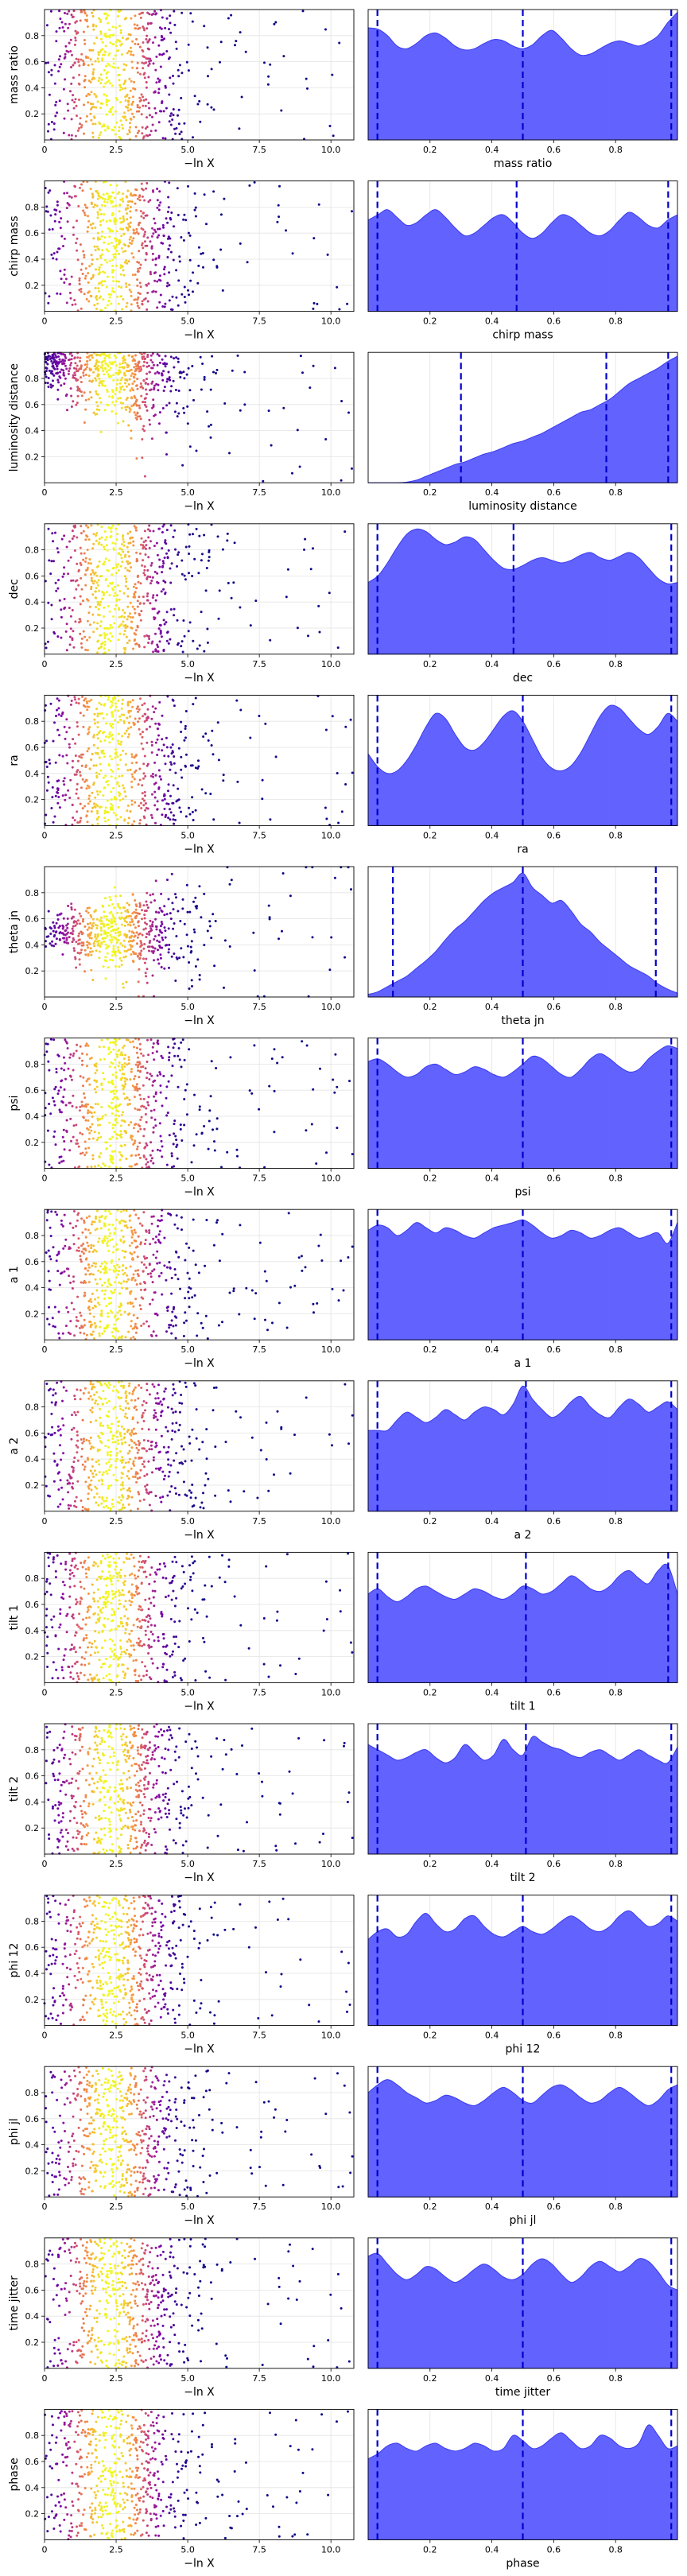  I want to click on x-tick-label: 0.8, so click(615, 1179).